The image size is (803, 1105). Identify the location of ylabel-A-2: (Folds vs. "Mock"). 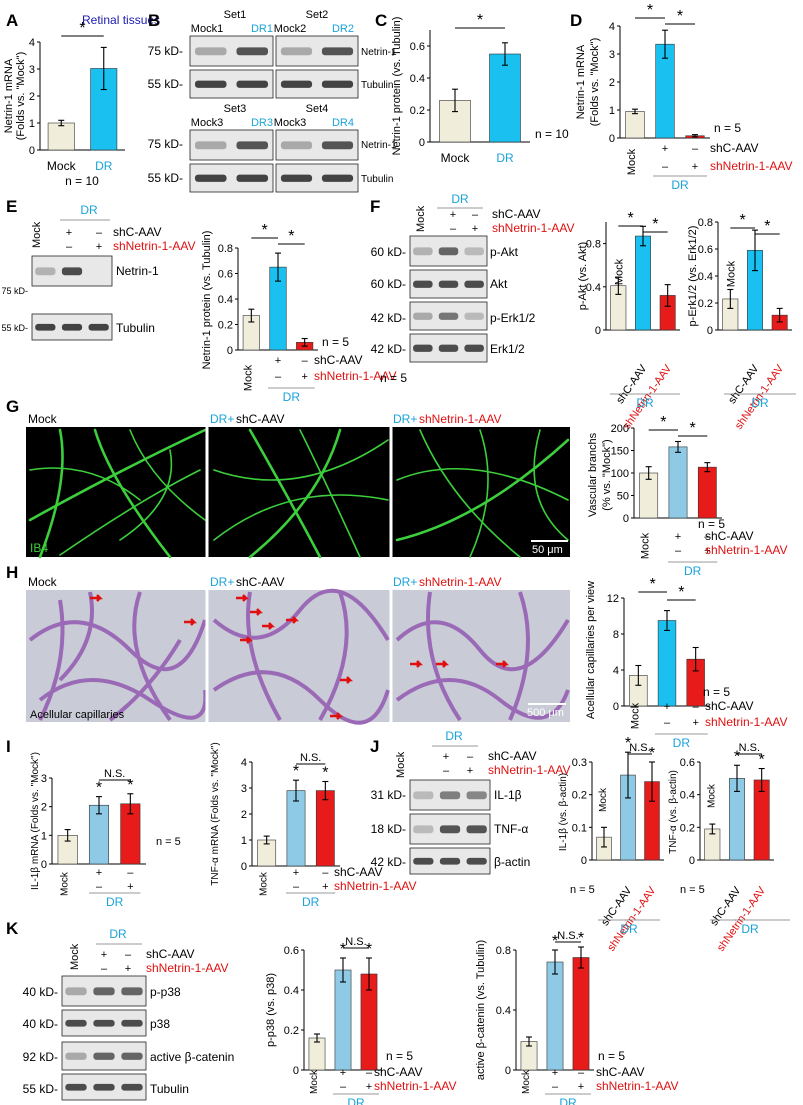
(21, 96).